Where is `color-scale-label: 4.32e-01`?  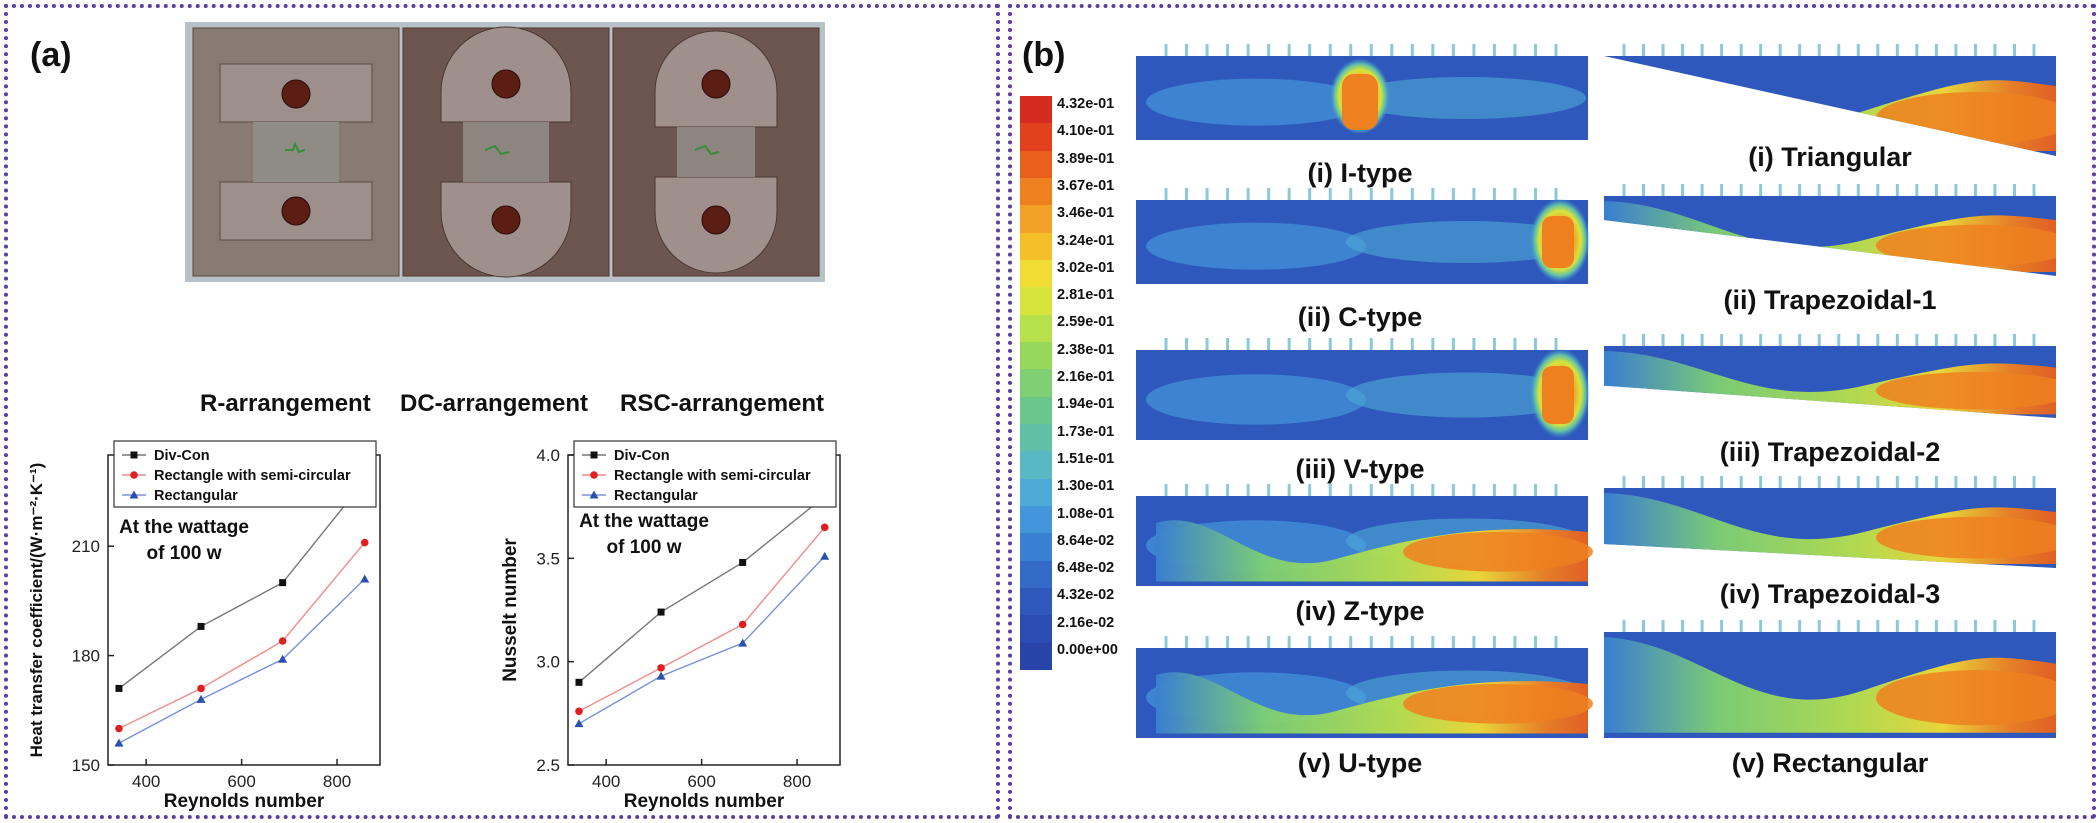 color-scale-label: 4.32e-01 is located at coordinates (1086, 104).